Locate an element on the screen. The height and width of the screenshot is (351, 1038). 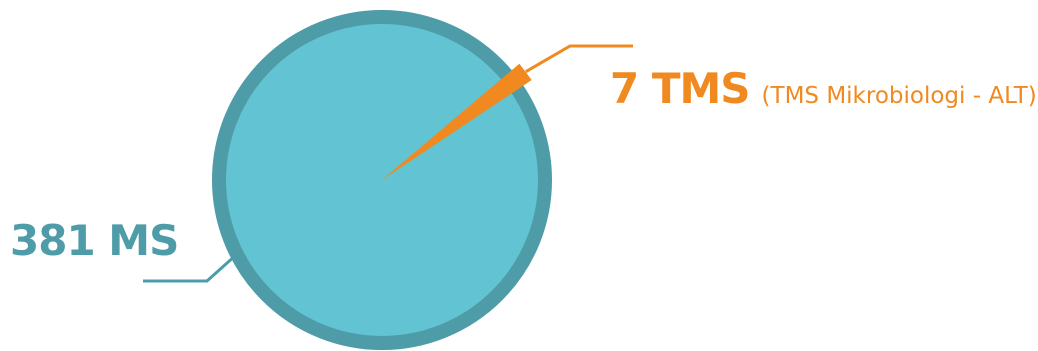
tms-slice-label: 7 TMS (TMS Mikrobiologi - ALT) is located at coordinates (823, 89).